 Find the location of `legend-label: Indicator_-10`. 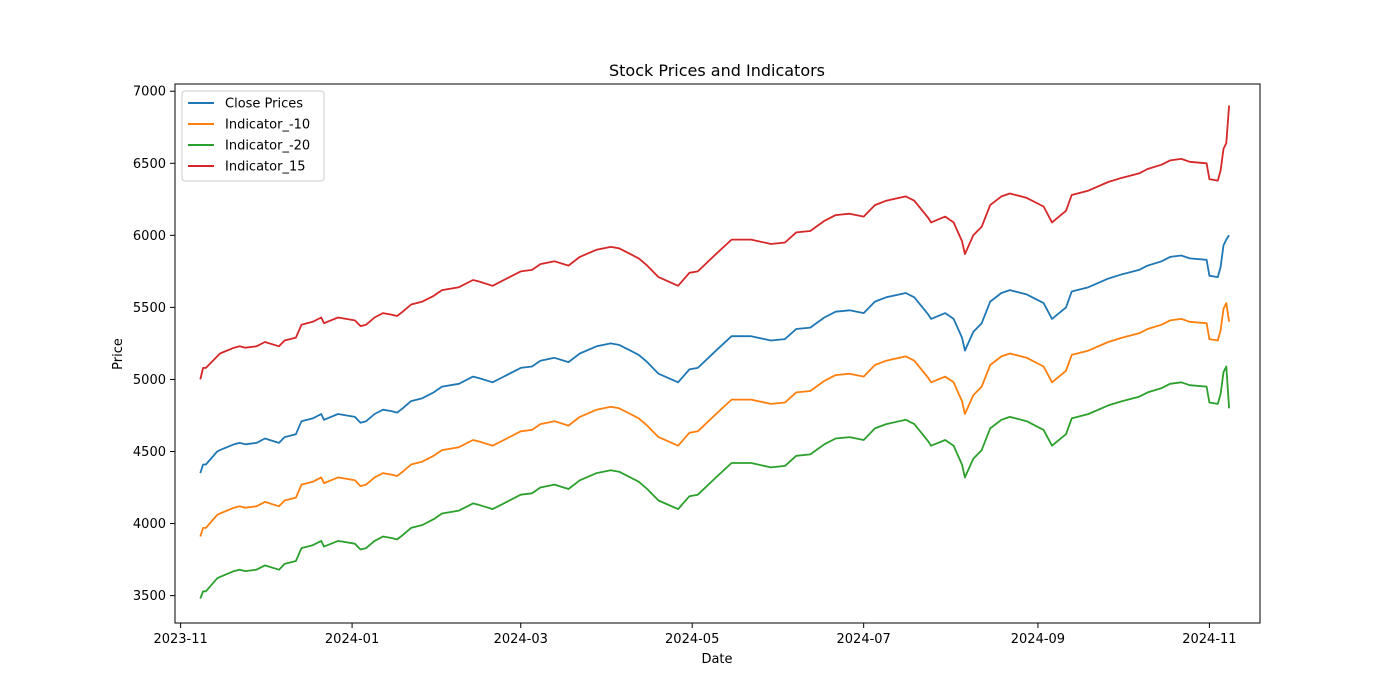

legend-label: Indicator_-10 is located at coordinates (267, 125).